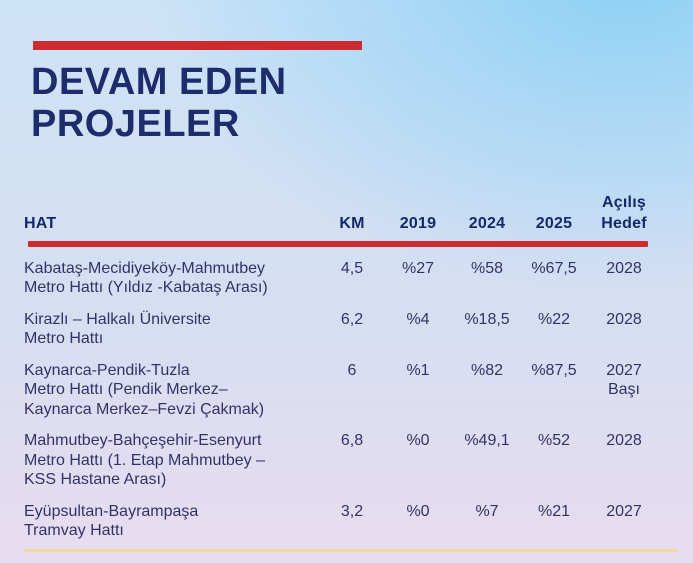 The height and width of the screenshot is (563, 693). I want to click on row-km: 6,2, so click(352, 319).